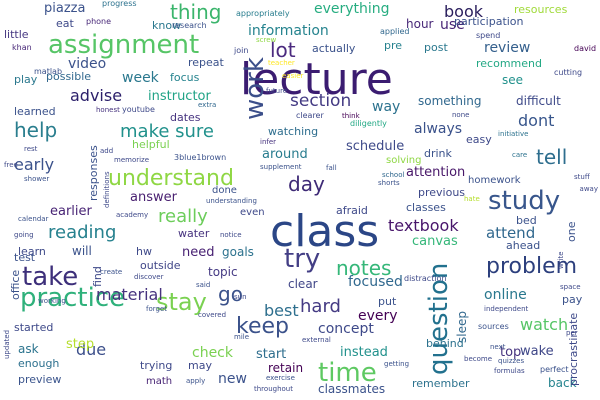 Image resolution: width=600 pixels, height=400 pixels. What do you see at coordinates (16, 34) in the screenshot?
I see `word-little: little` at bounding box center [16, 34].